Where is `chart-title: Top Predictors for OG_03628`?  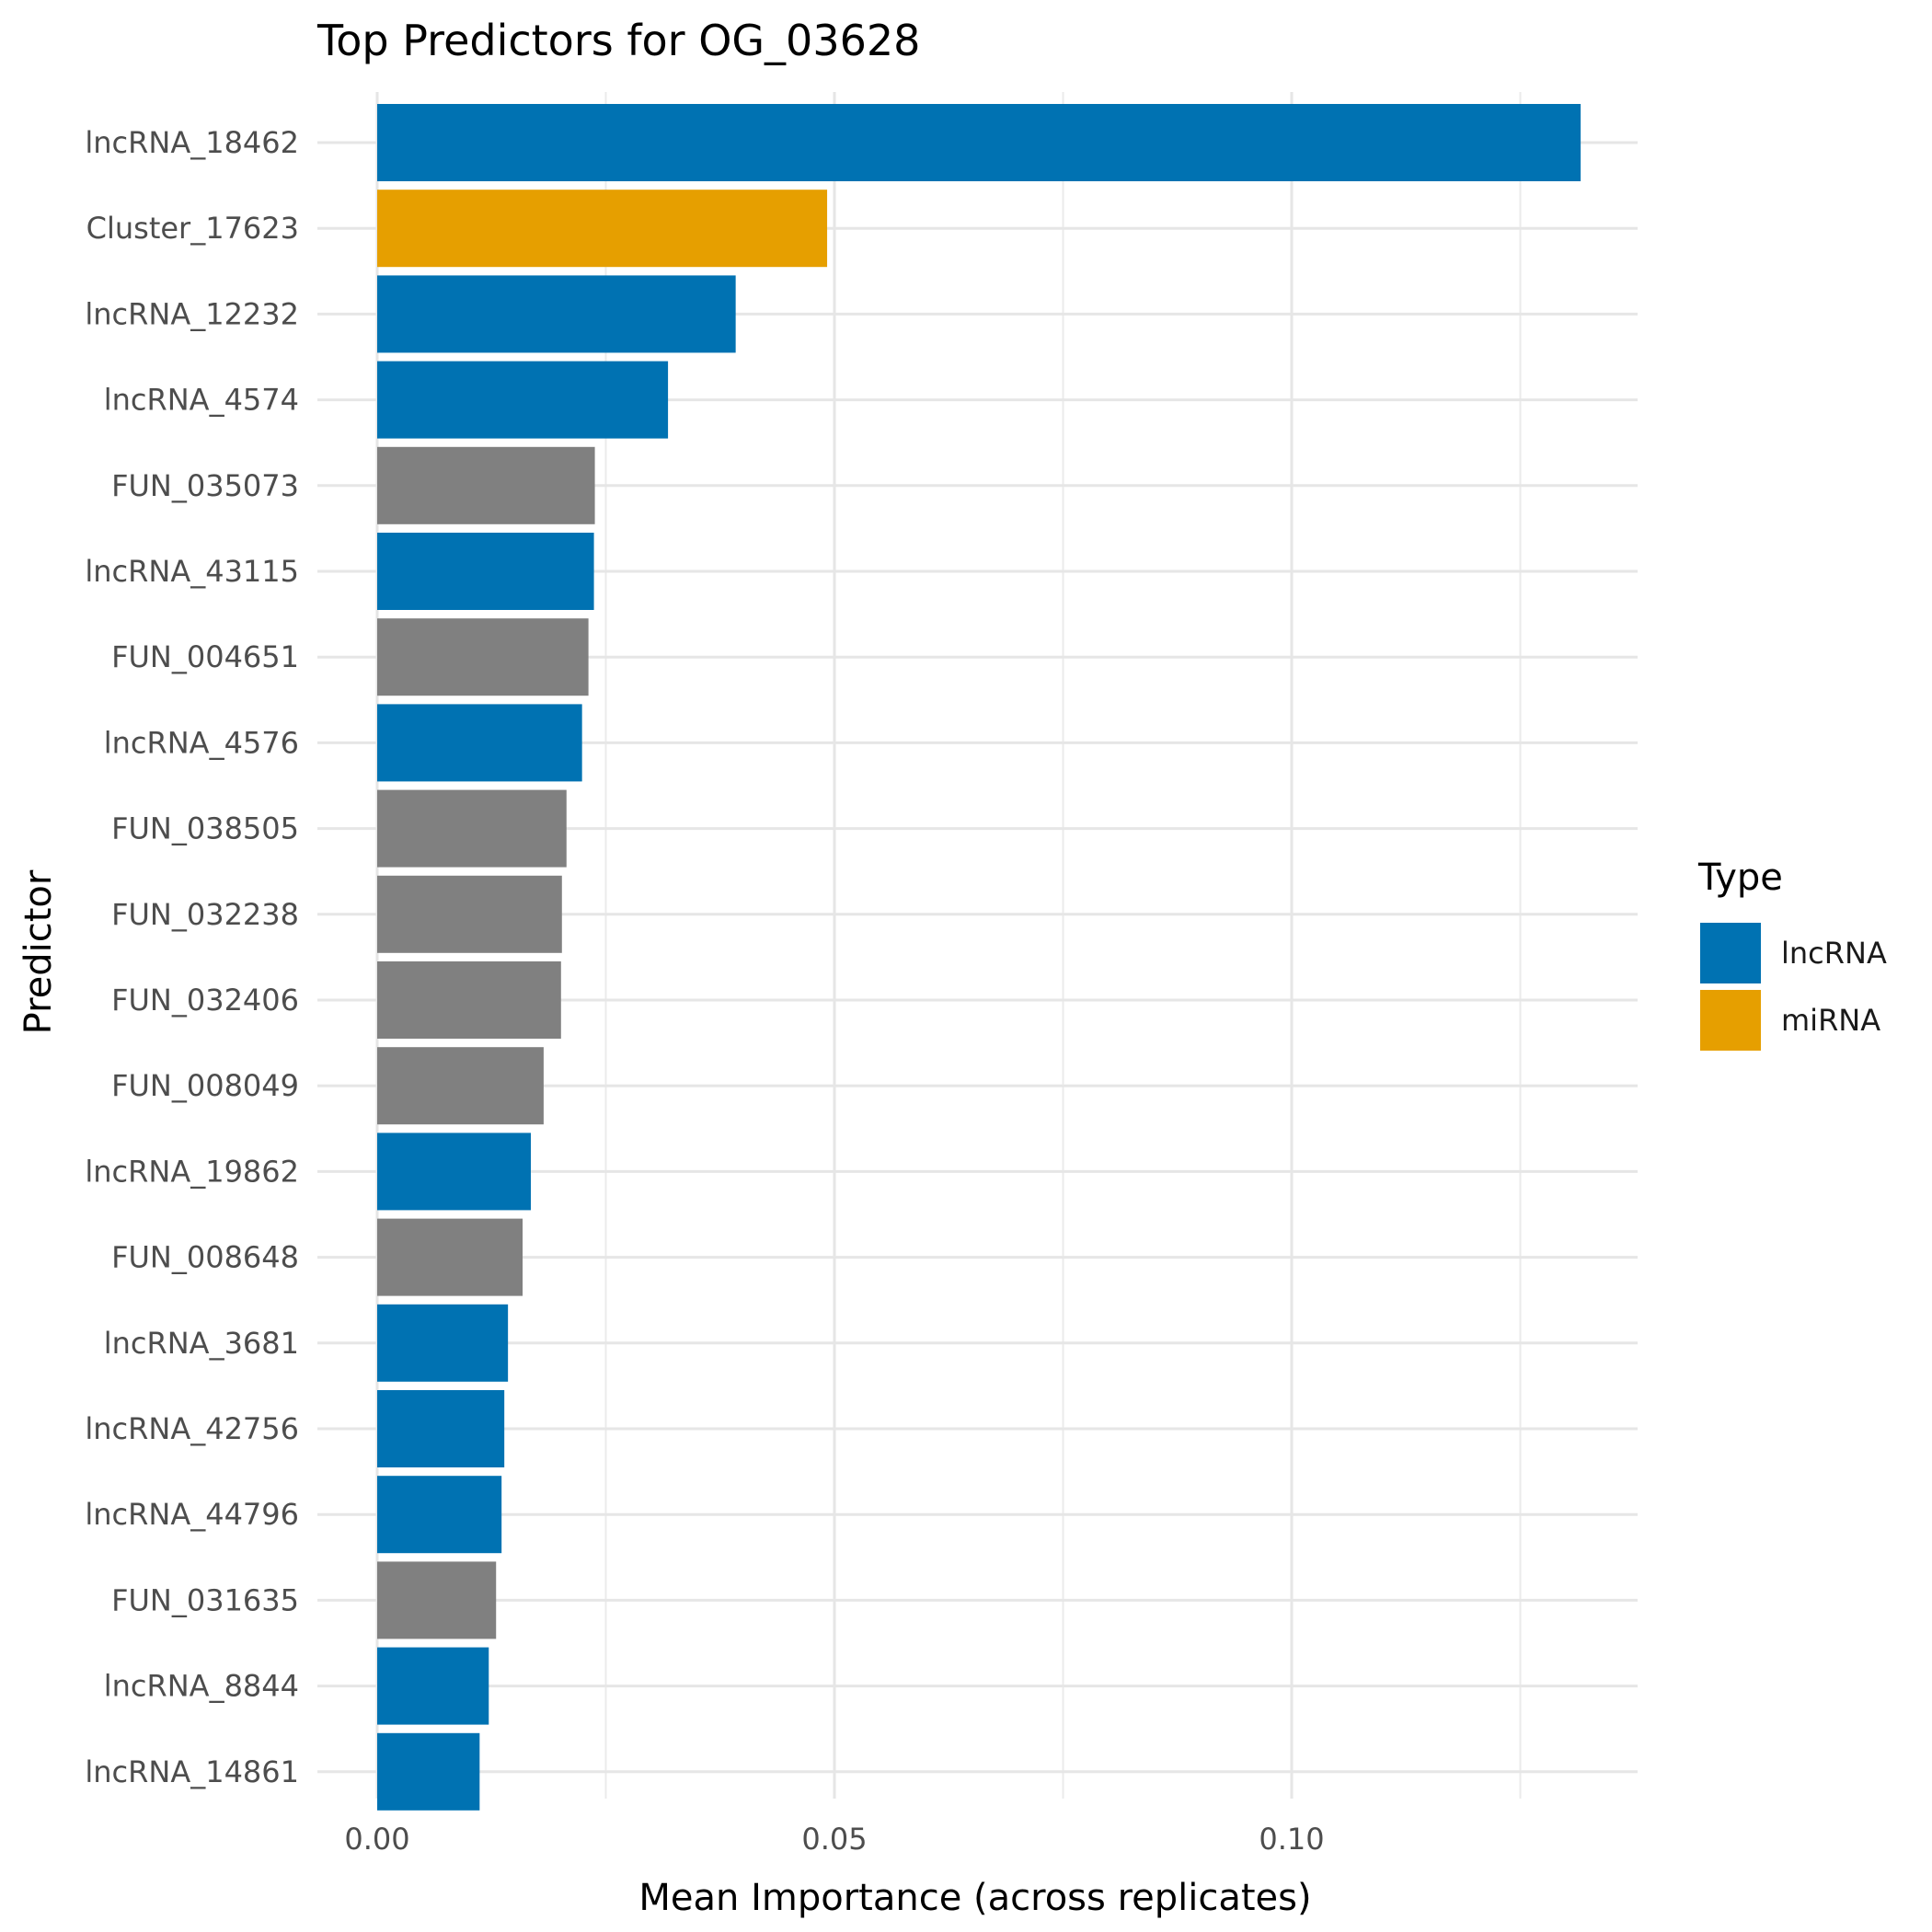 chart-title: Top Predictors for OG_03628 is located at coordinates (618, 40).